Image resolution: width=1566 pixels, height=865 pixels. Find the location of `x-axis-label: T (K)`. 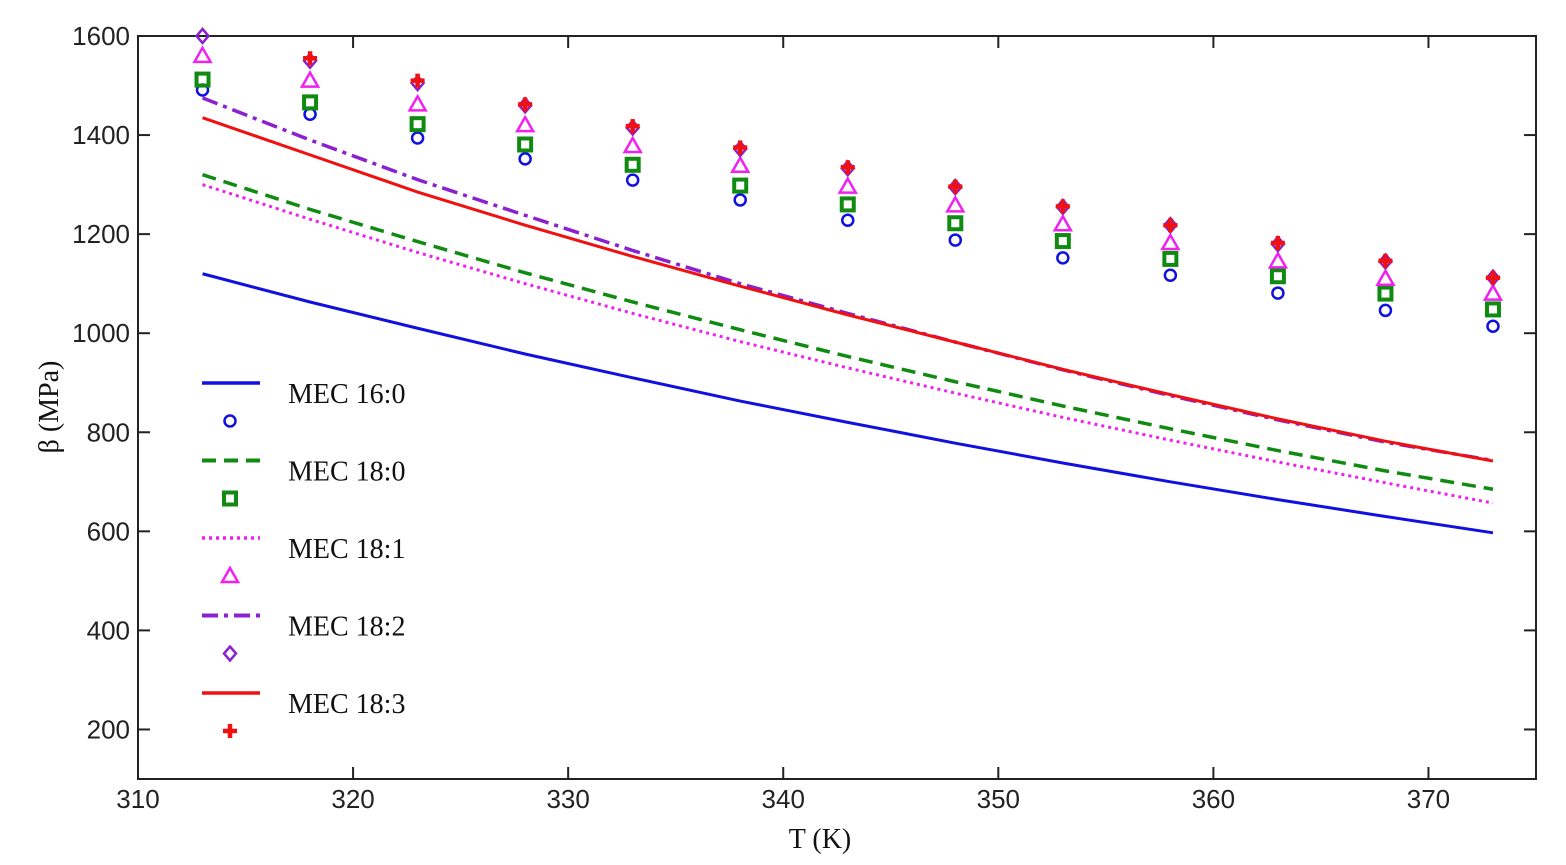

x-axis-label: T (K) is located at coordinates (820, 839).